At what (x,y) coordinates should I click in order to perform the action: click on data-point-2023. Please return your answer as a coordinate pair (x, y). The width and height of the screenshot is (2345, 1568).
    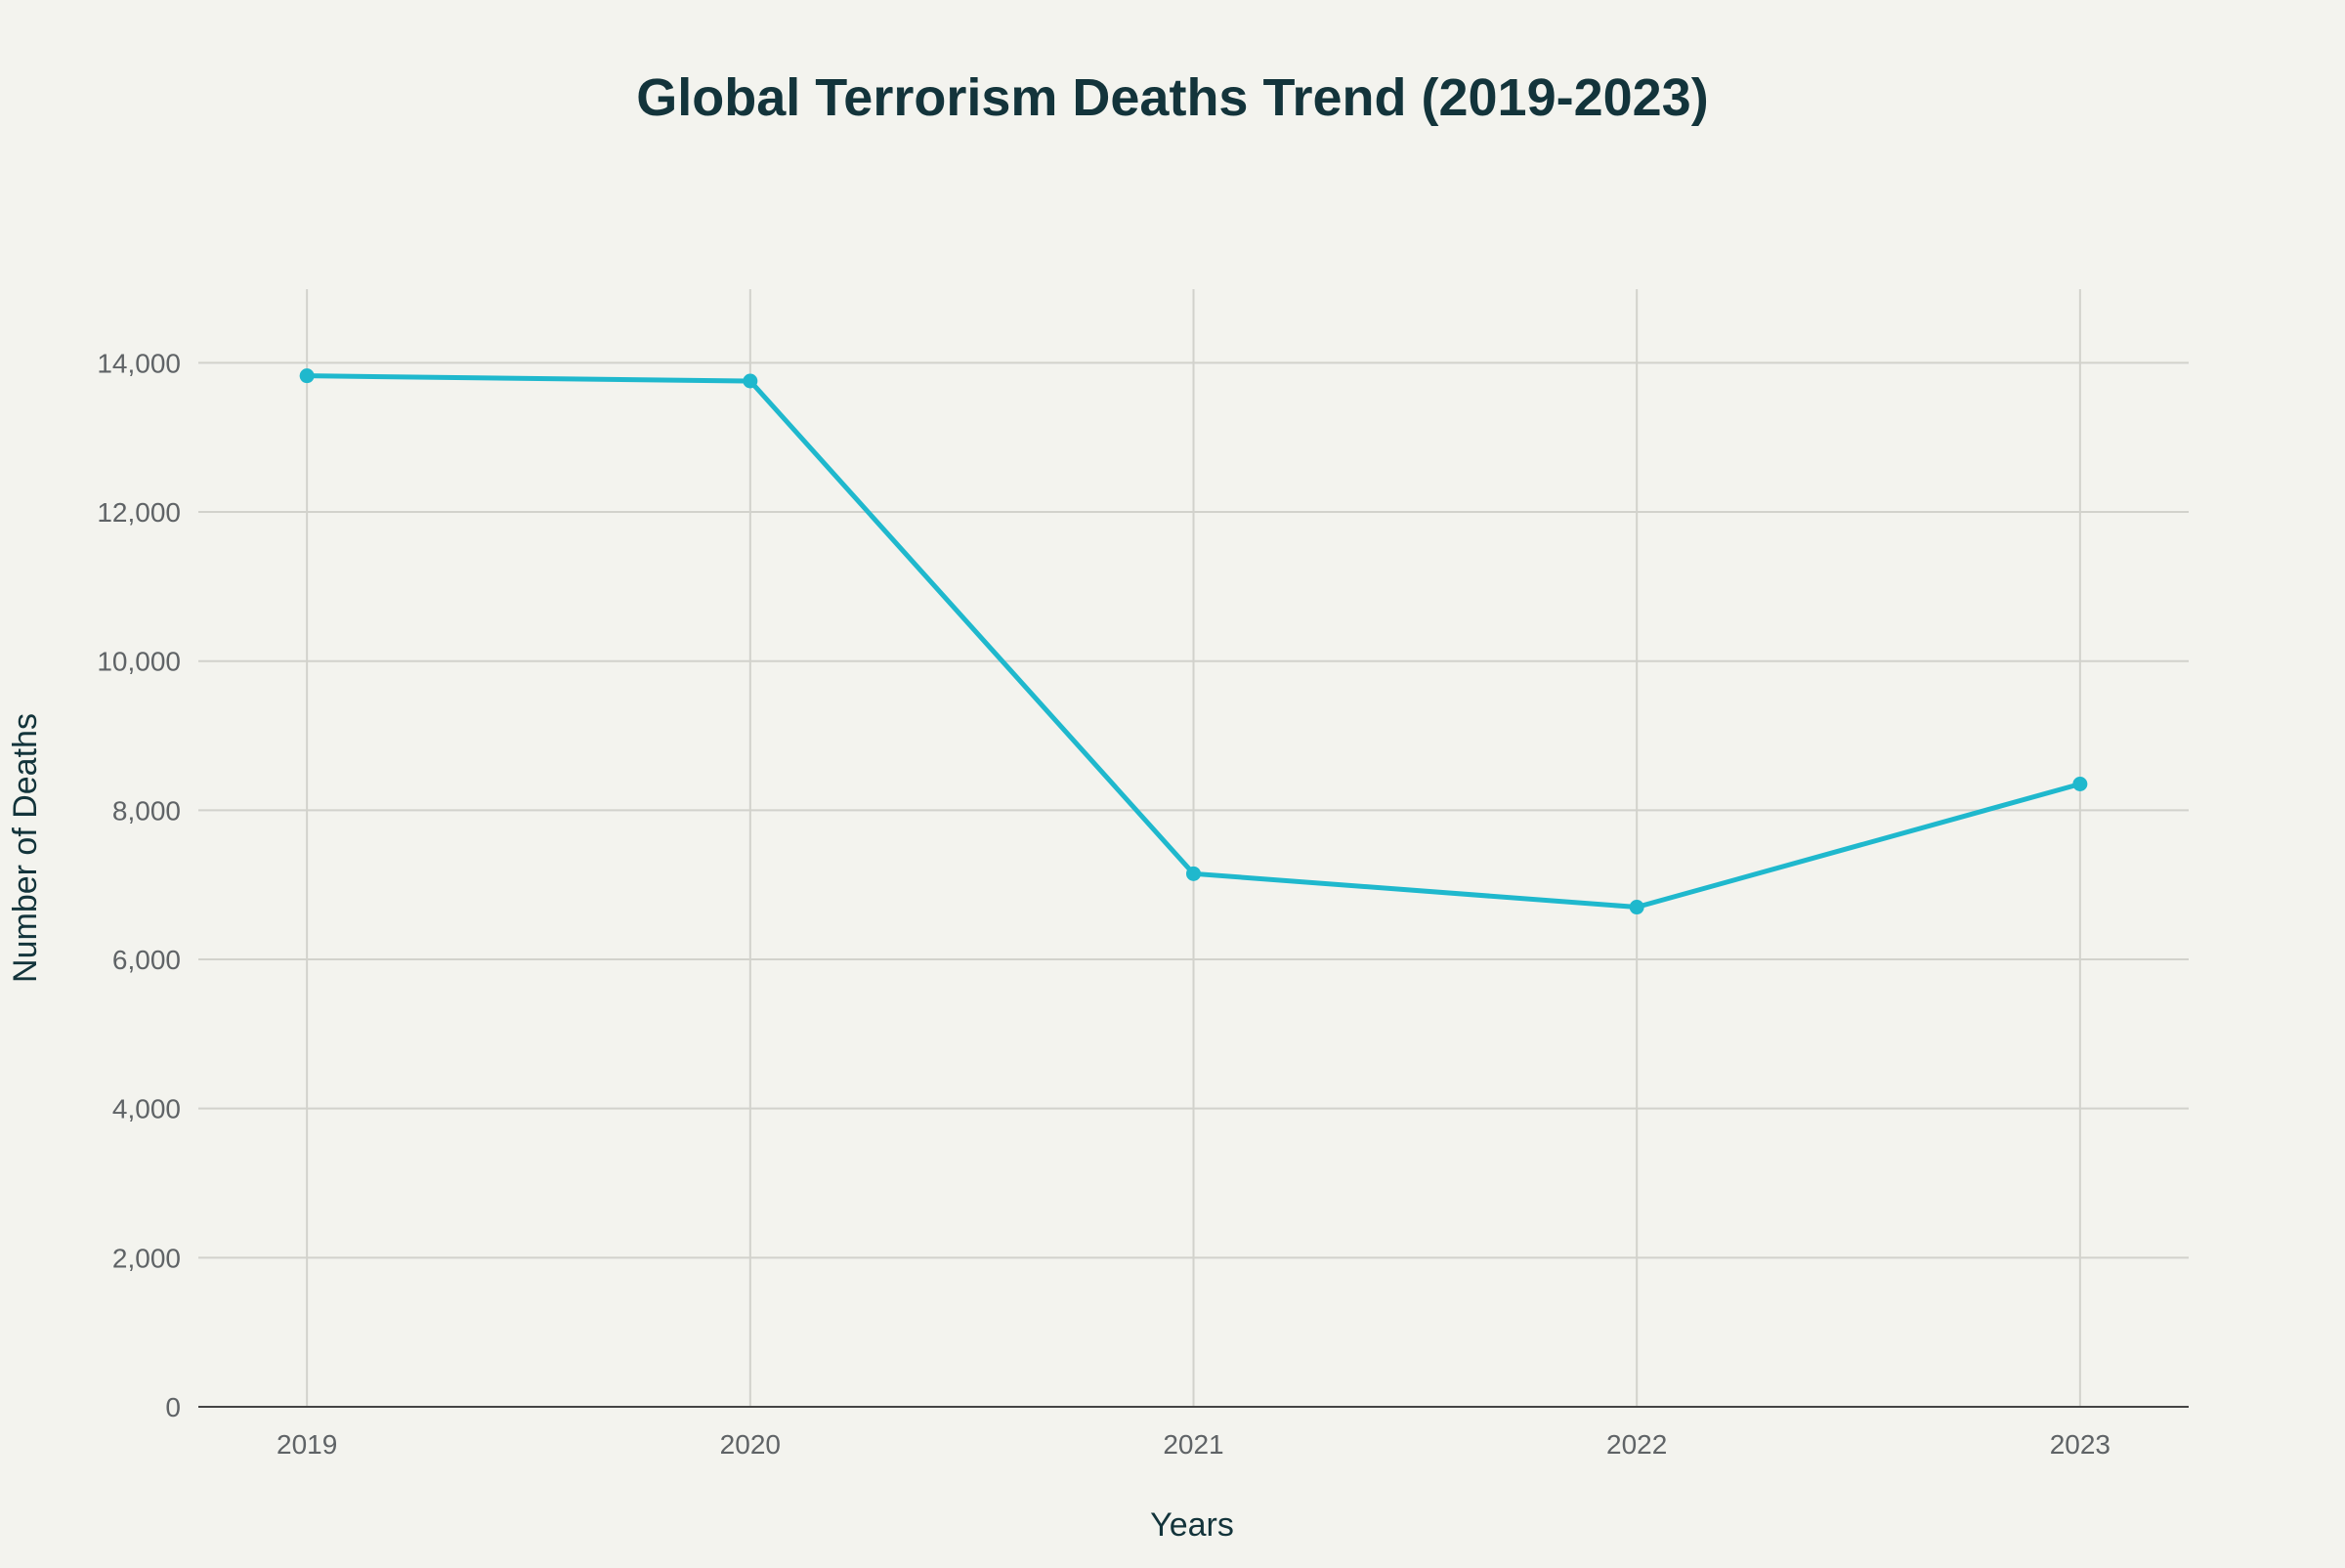
    Looking at the image, I should click on (2080, 783).